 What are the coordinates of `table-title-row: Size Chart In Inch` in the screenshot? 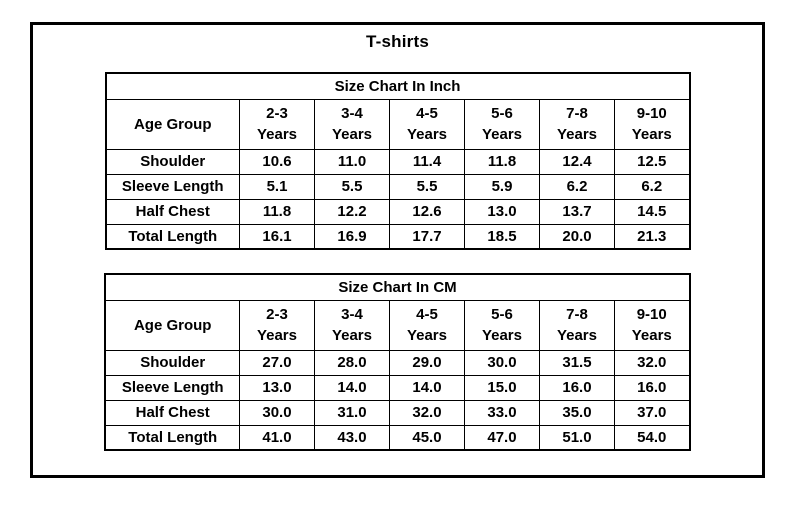 It's located at (397, 86).